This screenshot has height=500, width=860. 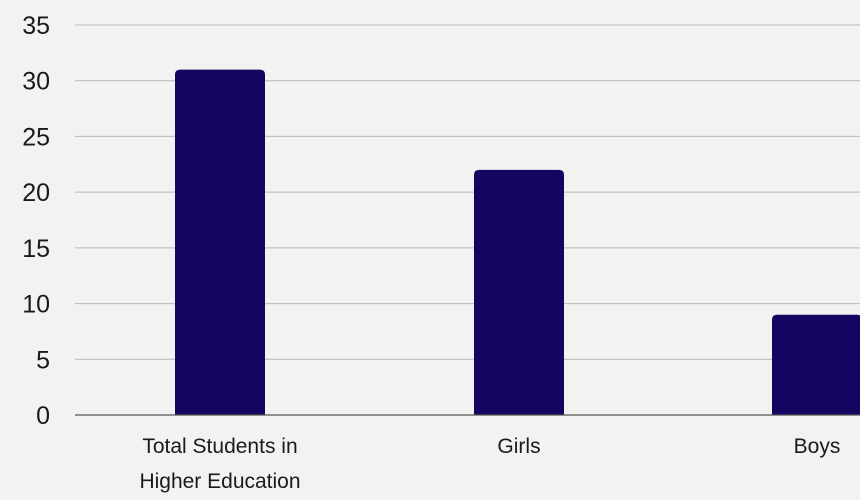 I want to click on y-tick-label: 5, so click(x=43, y=360).